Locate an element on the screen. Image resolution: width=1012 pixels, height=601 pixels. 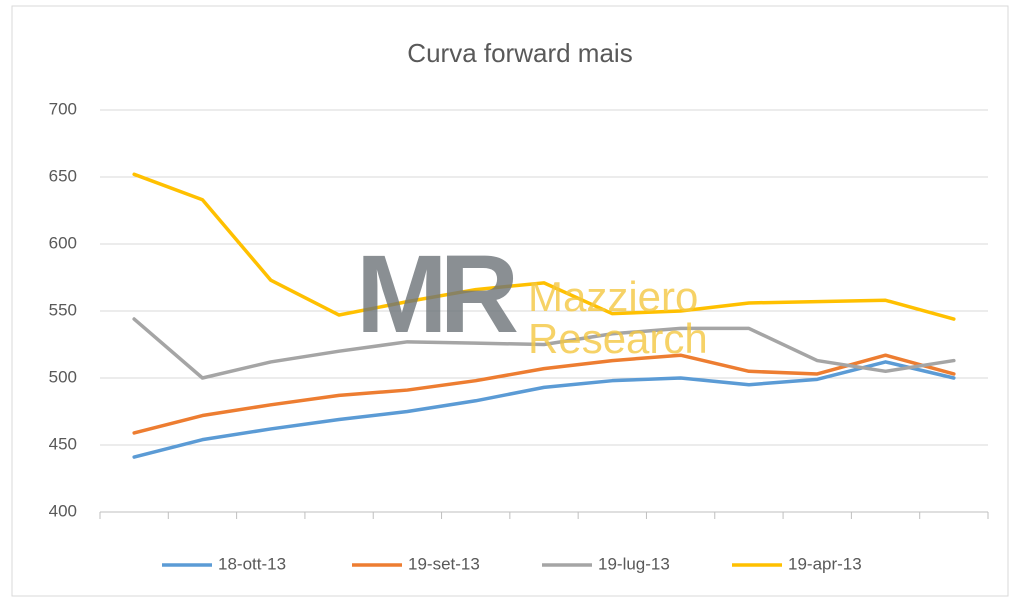
y-tick-label: 700 is located at coordinates (63, 108).